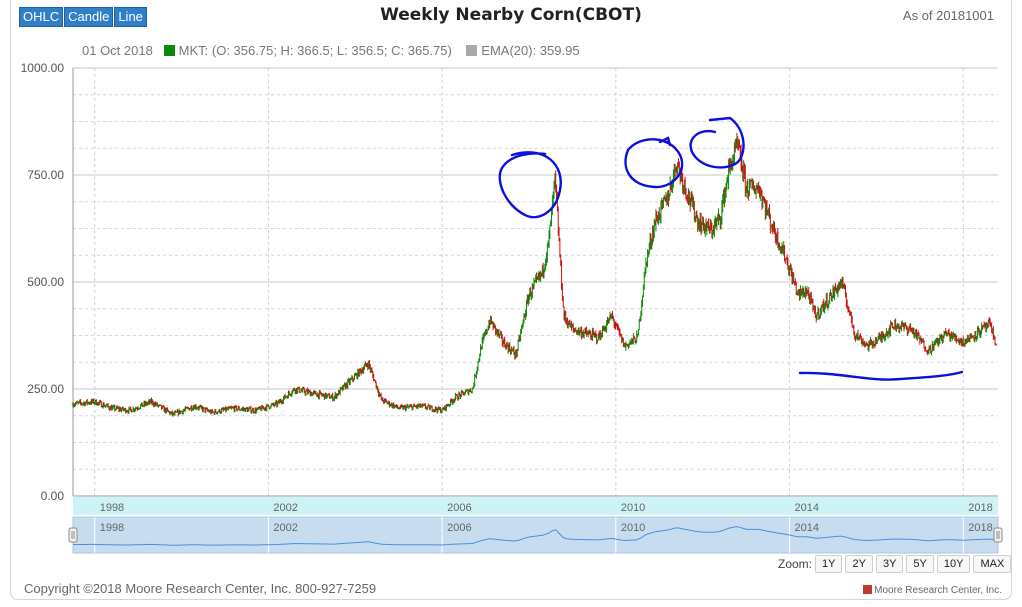 This screenshot has width=1022, height=607. What do you see at coordinates (459, 508) in the screenshot?
I see `x-tick-label: 2006` at bounding box center [459, 508].